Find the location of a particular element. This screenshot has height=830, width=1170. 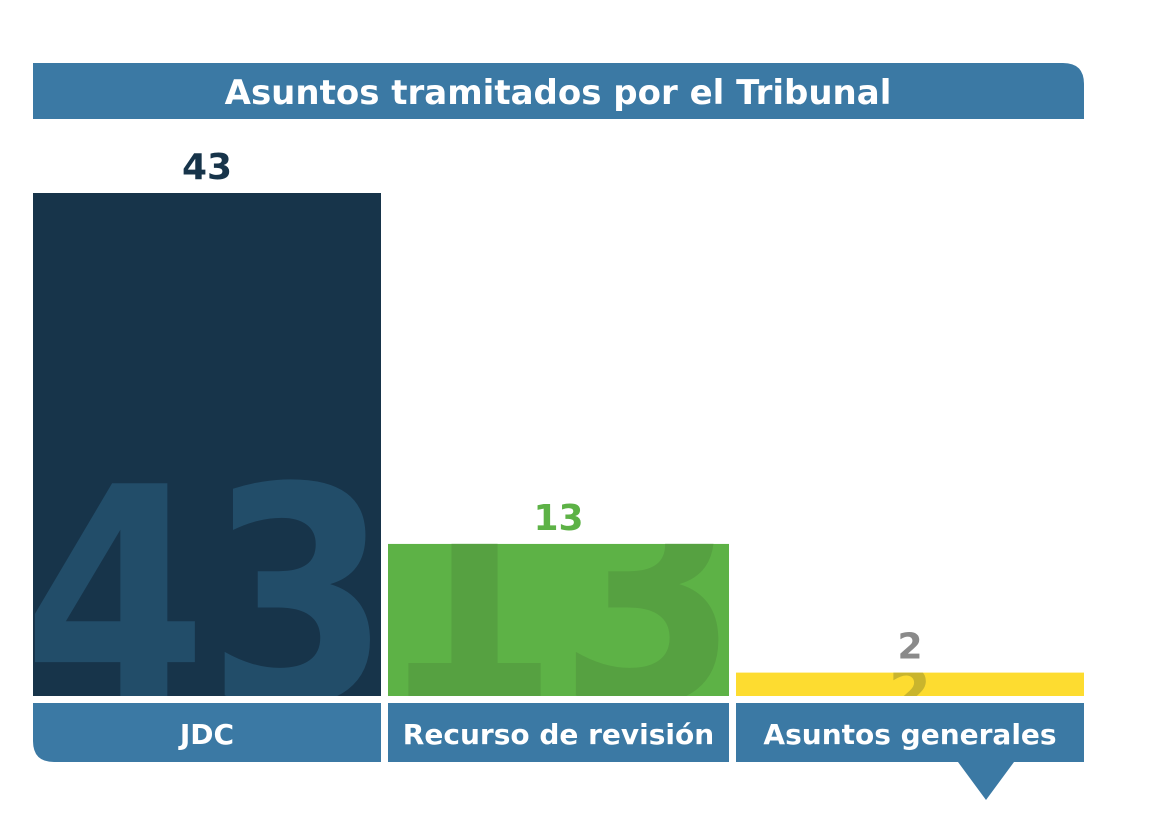

bar-recurso-de-revision-watermark: 13 is located at coordinates (558, 598).